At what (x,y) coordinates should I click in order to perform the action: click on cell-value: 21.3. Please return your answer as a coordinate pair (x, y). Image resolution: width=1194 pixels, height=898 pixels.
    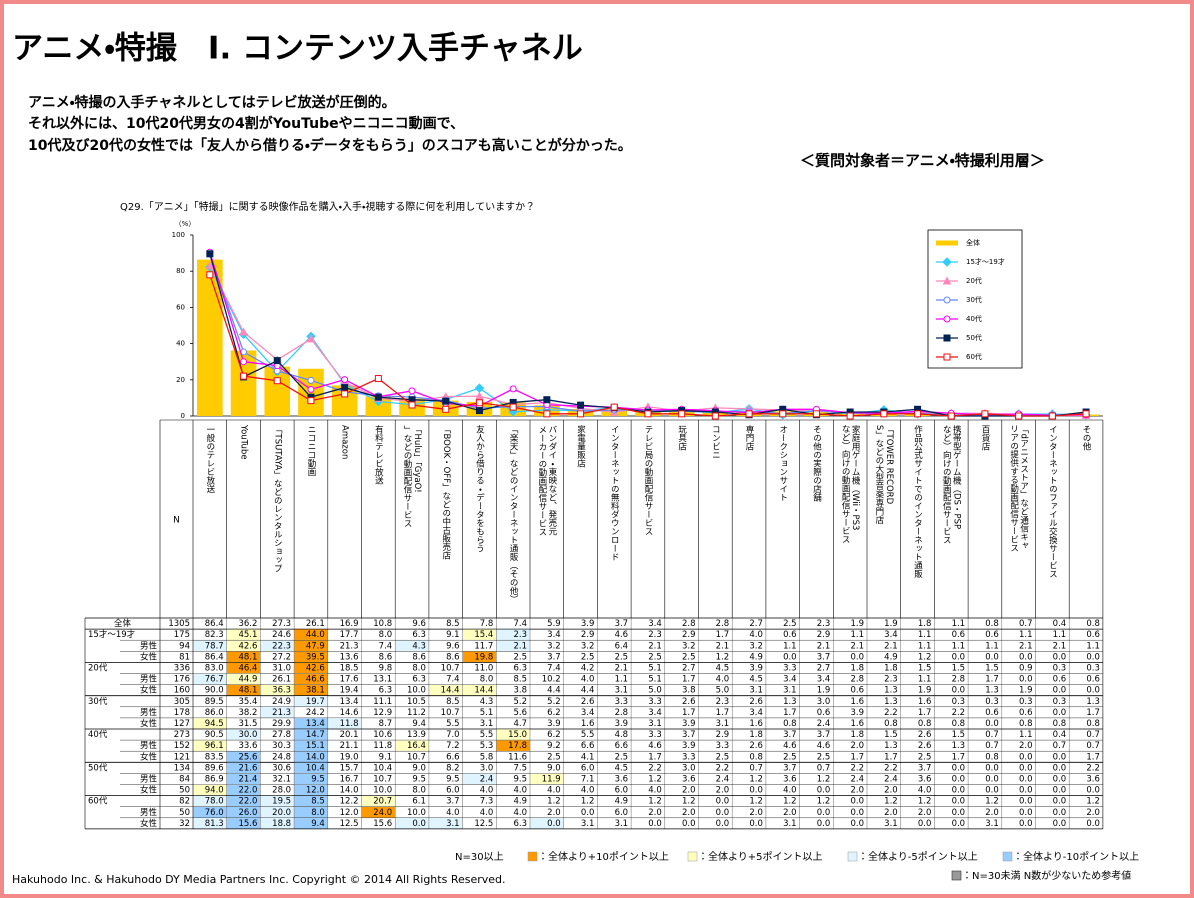
    Looking at the image, I should click on (349, 646).